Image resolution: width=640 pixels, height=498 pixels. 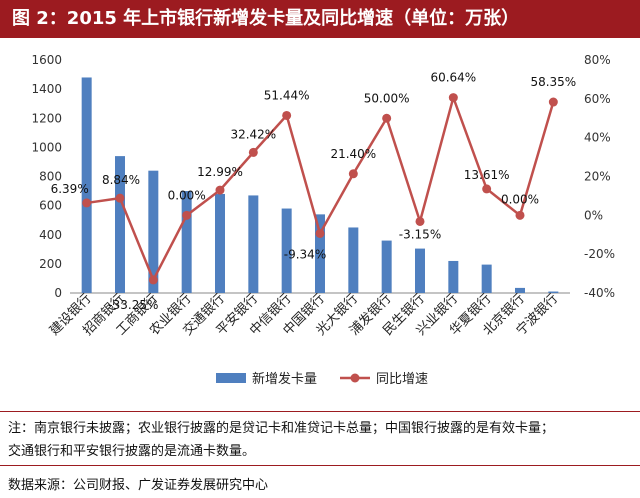 I want to click on growth-data-label: 21.40%, so click(x=353, y=154).